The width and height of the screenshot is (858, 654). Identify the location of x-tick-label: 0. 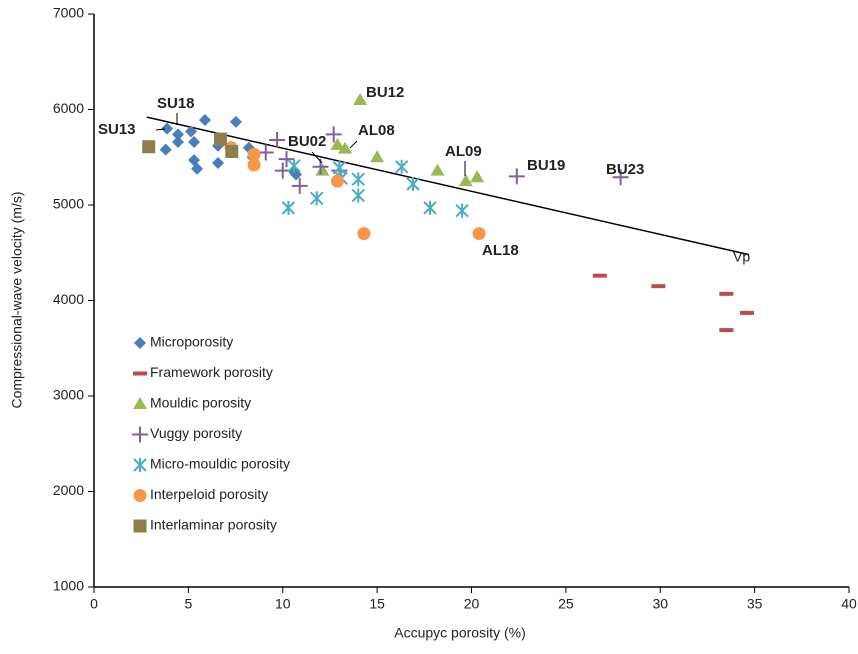
(94, 604).